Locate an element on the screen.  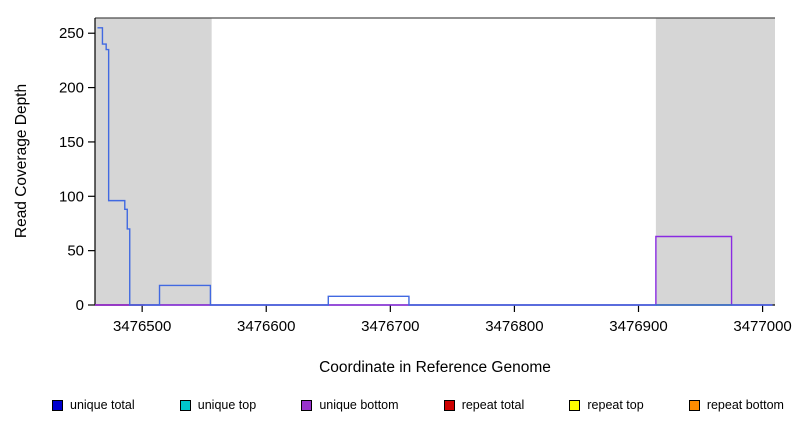
legend-item: unique total is located at coordinates (93, 405).